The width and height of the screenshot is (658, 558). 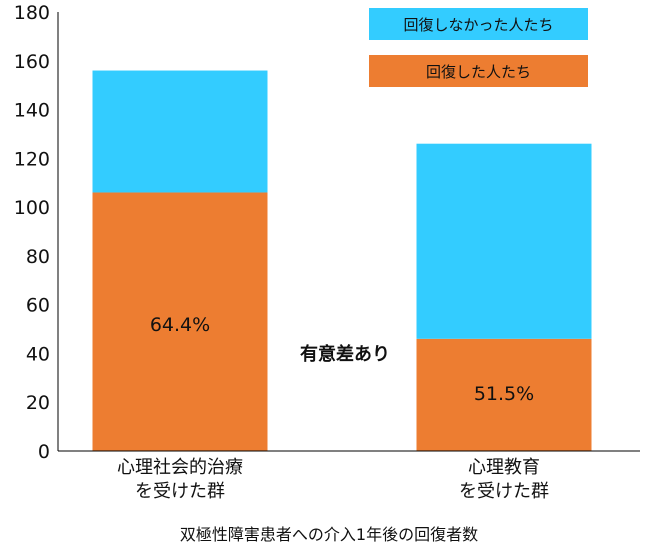 I want to click on legend-item-recovered: 回復した人たち, so click(x=478, y=71).